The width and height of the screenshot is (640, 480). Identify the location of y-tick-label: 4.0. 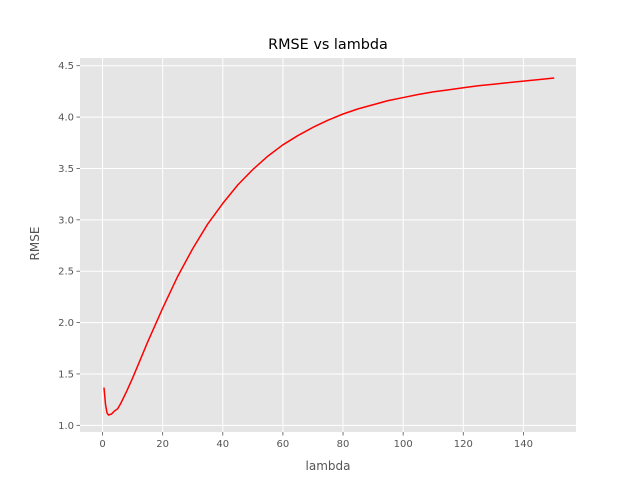
(66, 118).